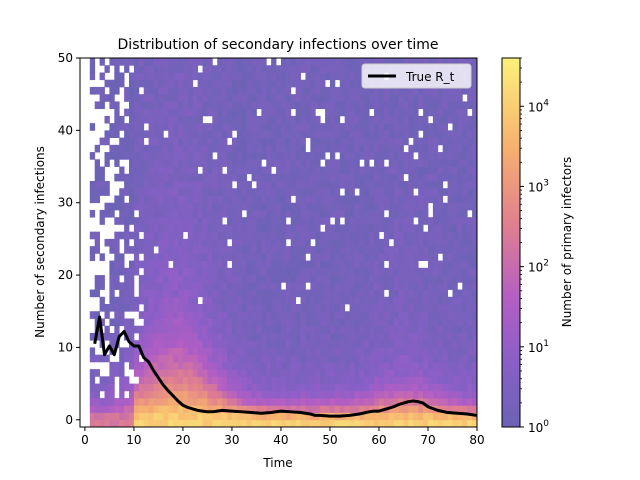 The image size is (640, 480). I want to click on y-tick-label: 0, so click(69, 420).